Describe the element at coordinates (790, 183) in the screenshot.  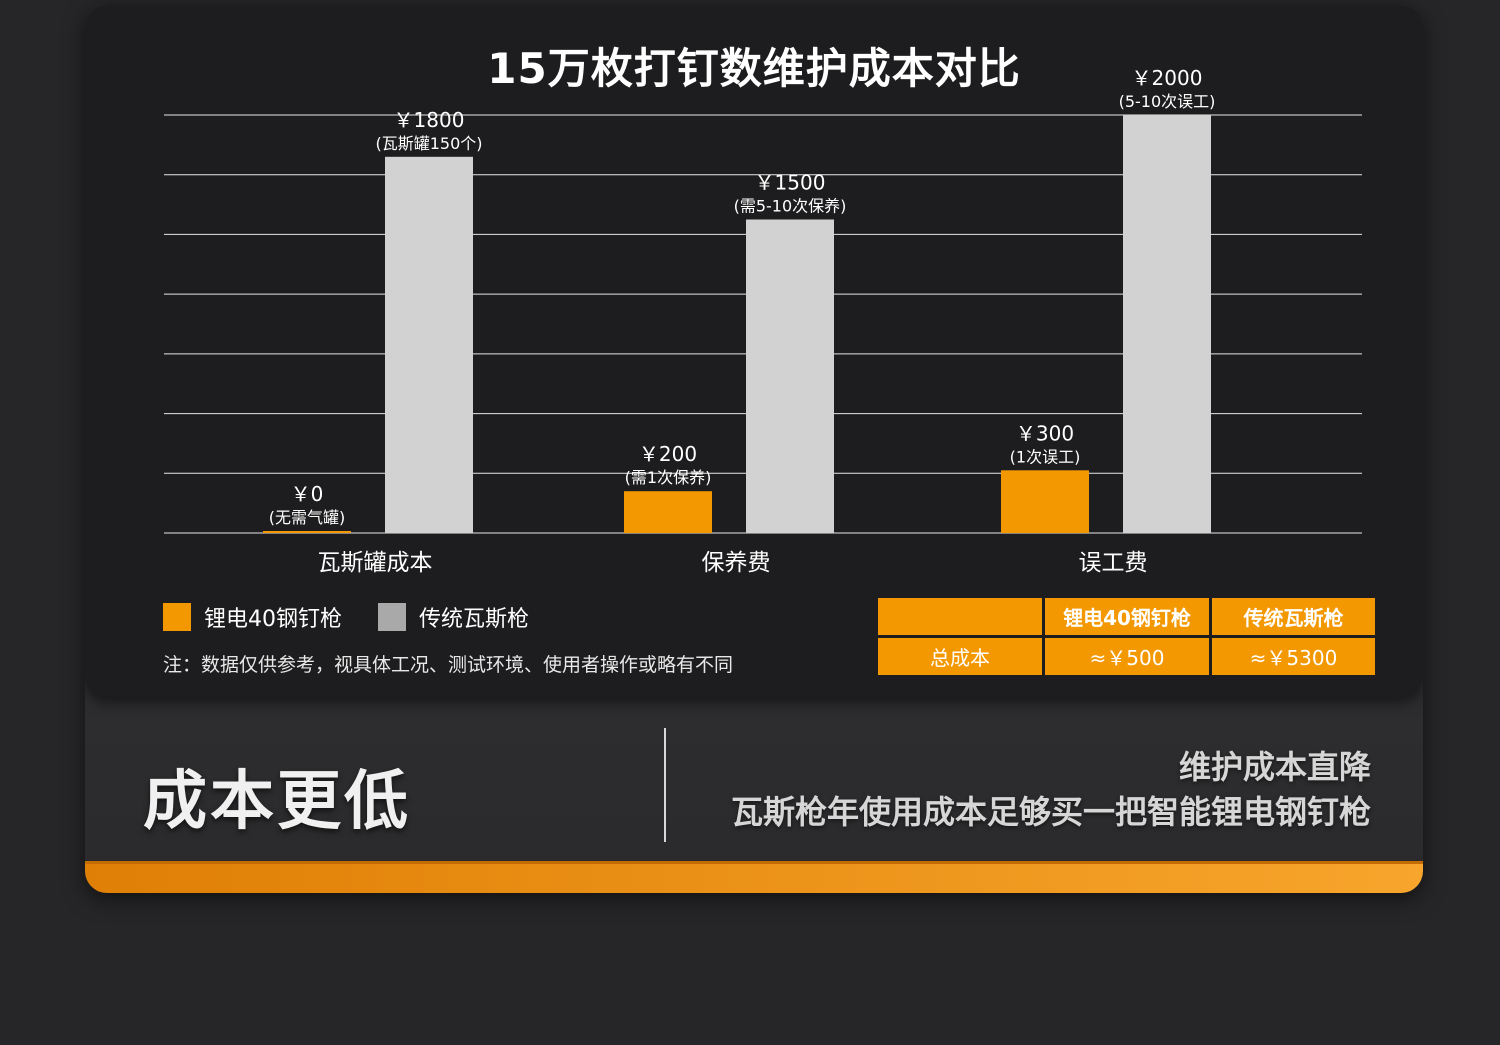
I see `bar-value-label: ￥1500` at that location.